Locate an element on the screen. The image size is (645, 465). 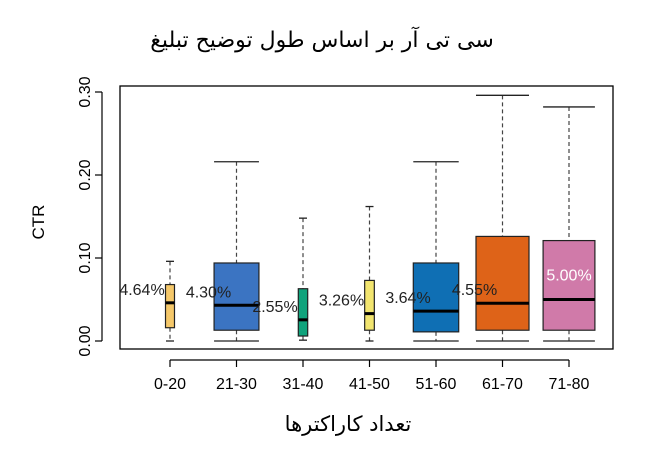
box-percentage-label: 3.64% is located at coordinates (407, 298).